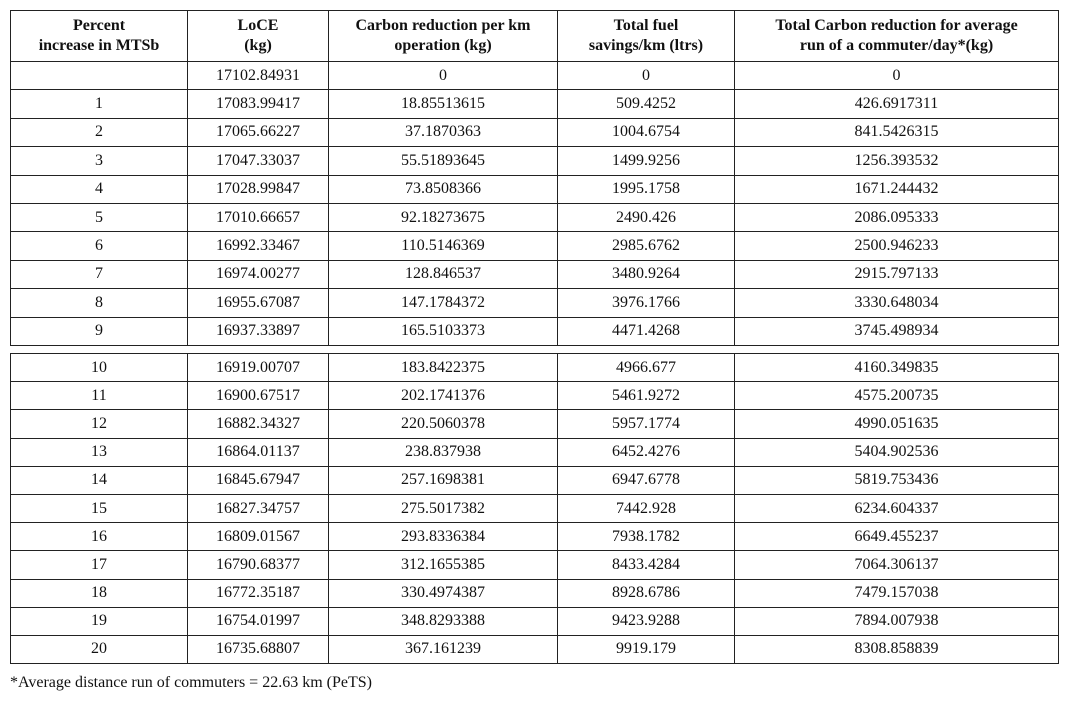  What do you see at coordinates (258, 132) in the screenshot?
I see `loce-cell: 17065.66227` at bounding box center [258, 132].